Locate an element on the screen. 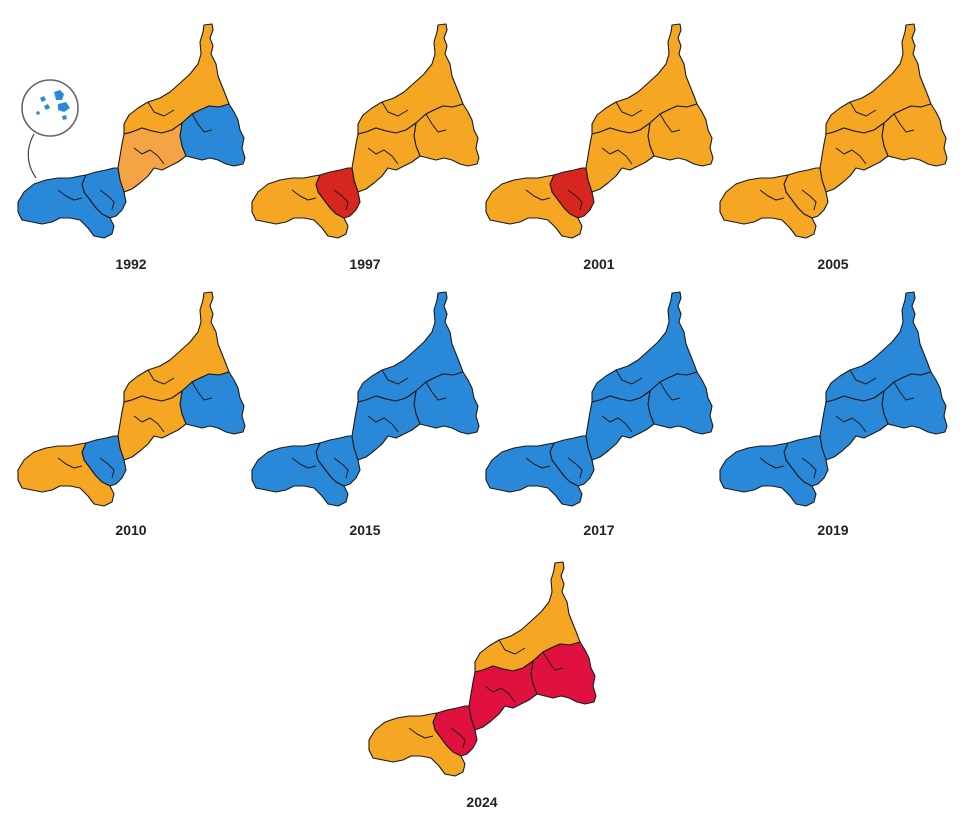 This screenshot has width=970, height=832. cornwall-map-2019 is located at coordinates (833, 399).